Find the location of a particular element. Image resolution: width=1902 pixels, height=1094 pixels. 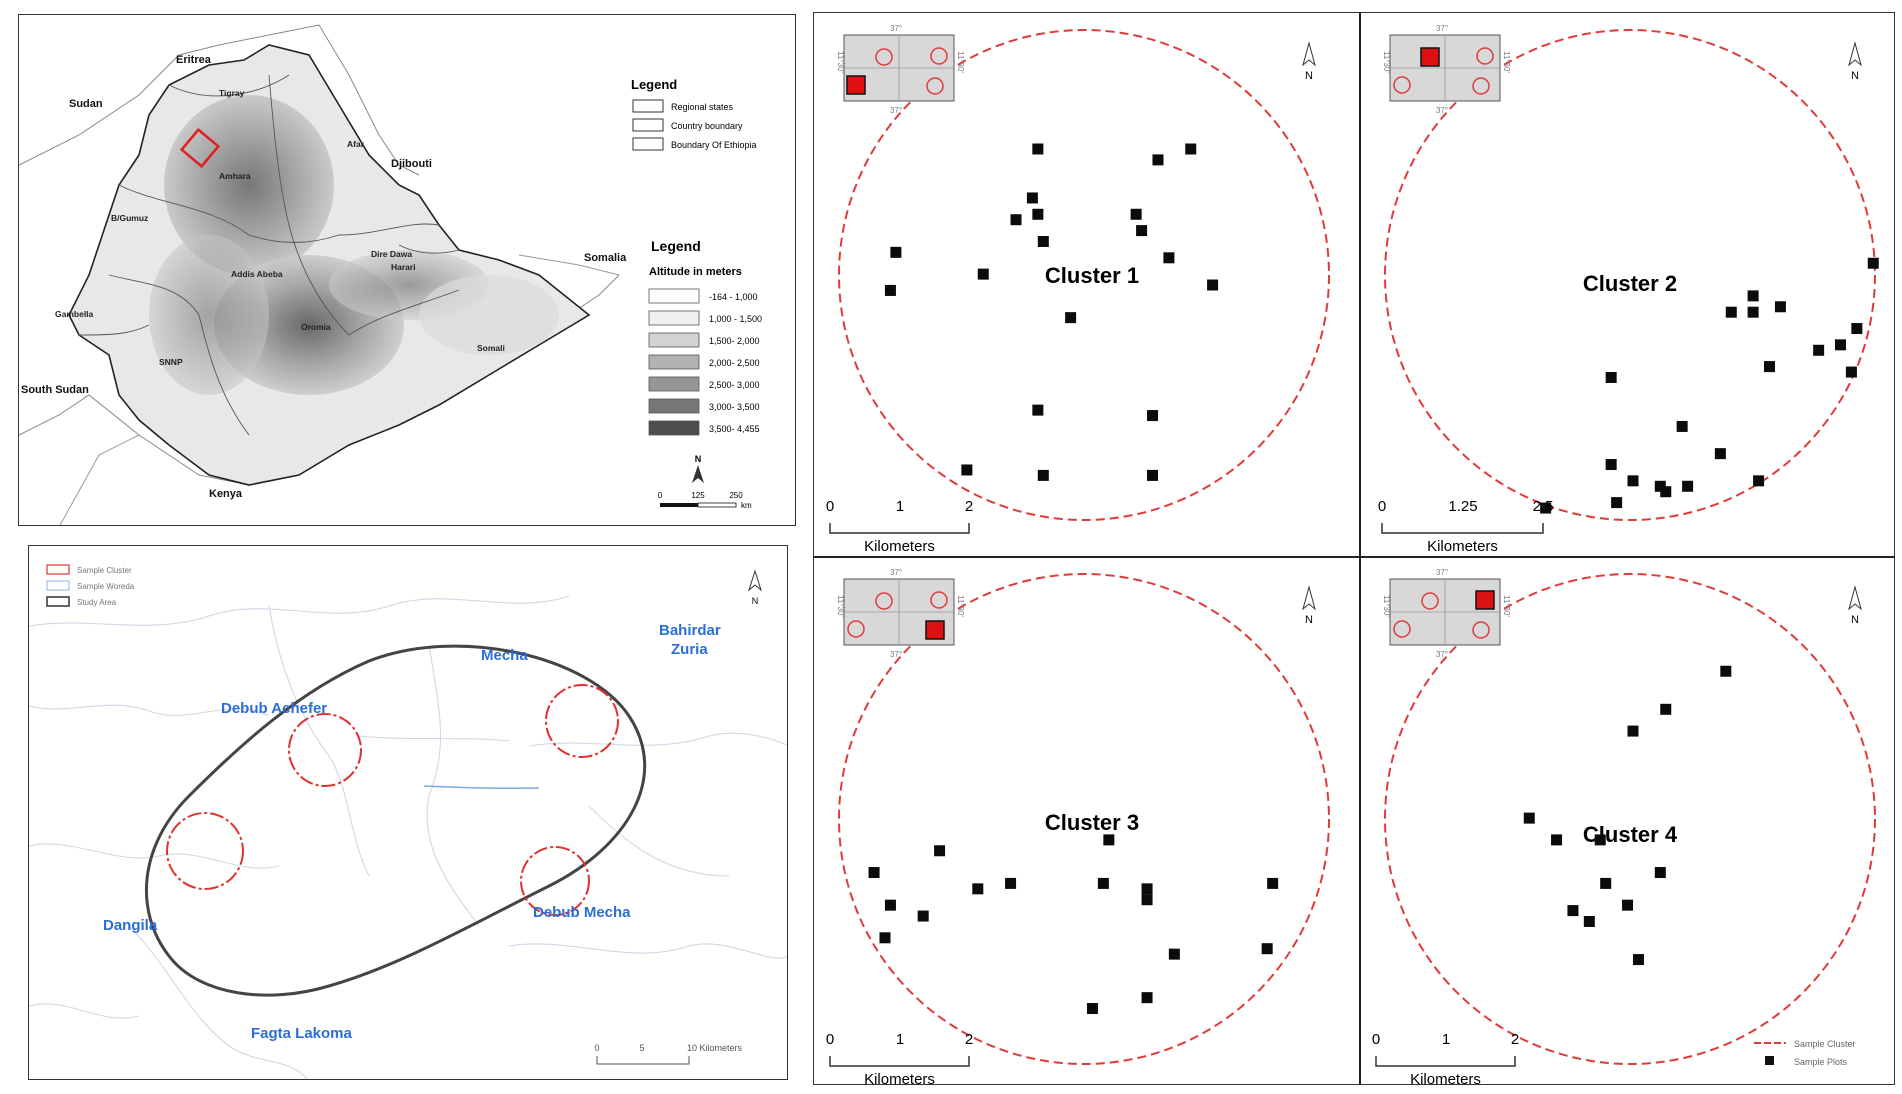

legend2-title: Legend is located at coordinates (676, 246).